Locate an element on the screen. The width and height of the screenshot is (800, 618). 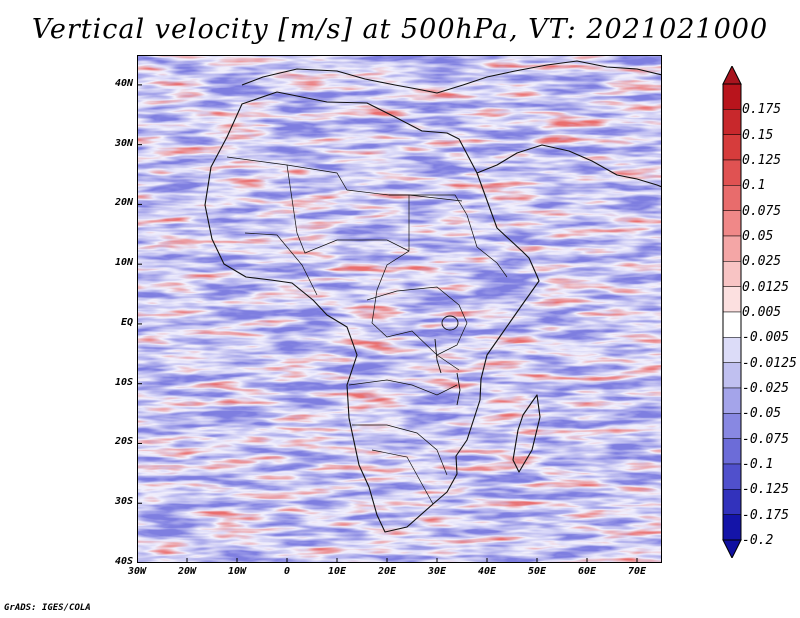
colorbar-label: -0.0125 is located at coordinates (769, 363).